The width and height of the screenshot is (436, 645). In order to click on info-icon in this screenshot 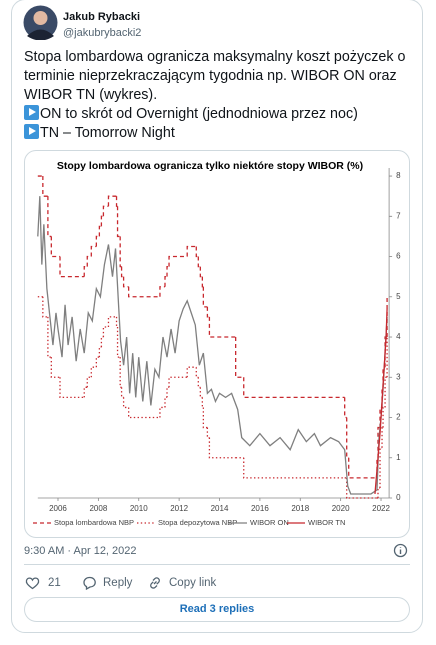, I will do `click(400, 550)`.